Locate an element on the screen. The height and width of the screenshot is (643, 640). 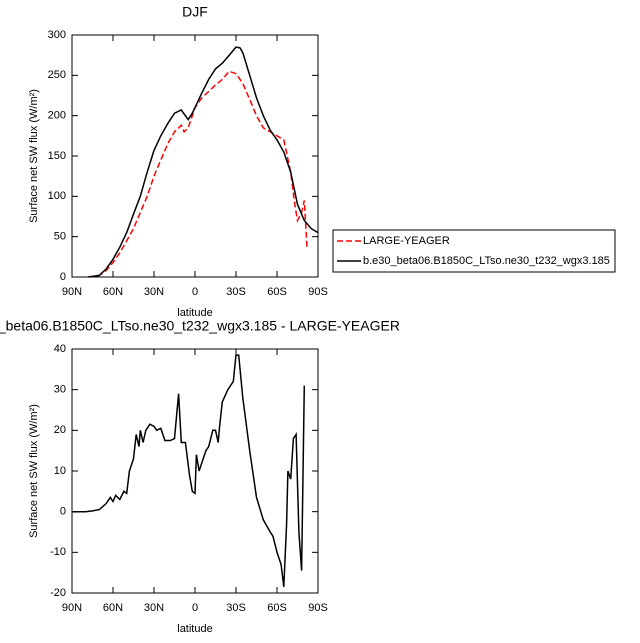
y-tick-label: 10 is located at coordinates (60, 471).